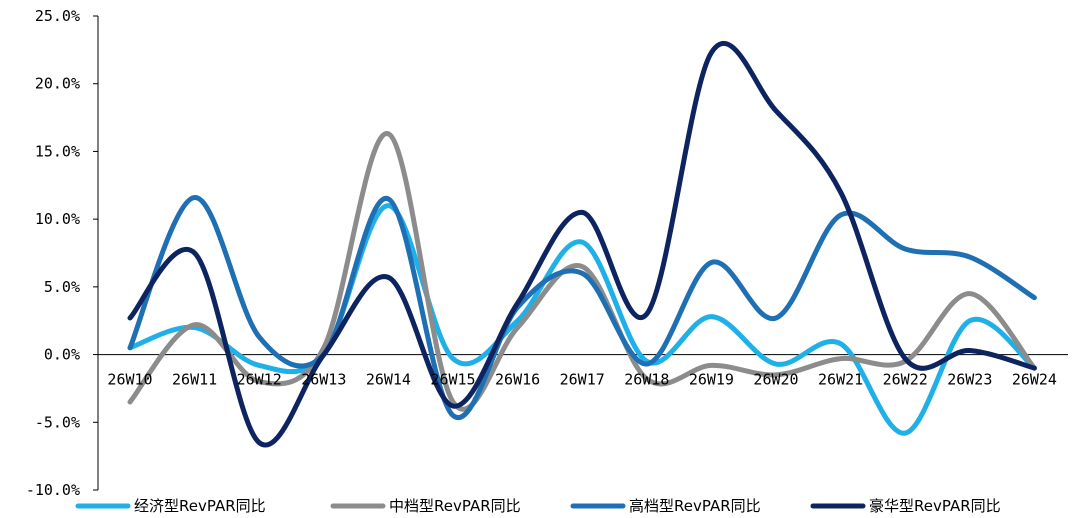  Describe the element at coordinates (969, 380) in the screenshot. I see `x-tick-label: 26W23` at that location.